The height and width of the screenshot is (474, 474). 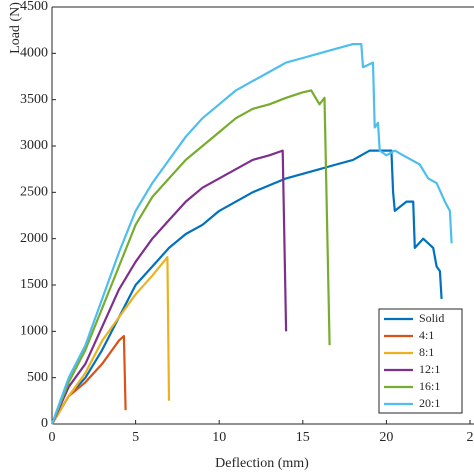 I want to click on legend-label: 8:1, so click(x=426, y=352).